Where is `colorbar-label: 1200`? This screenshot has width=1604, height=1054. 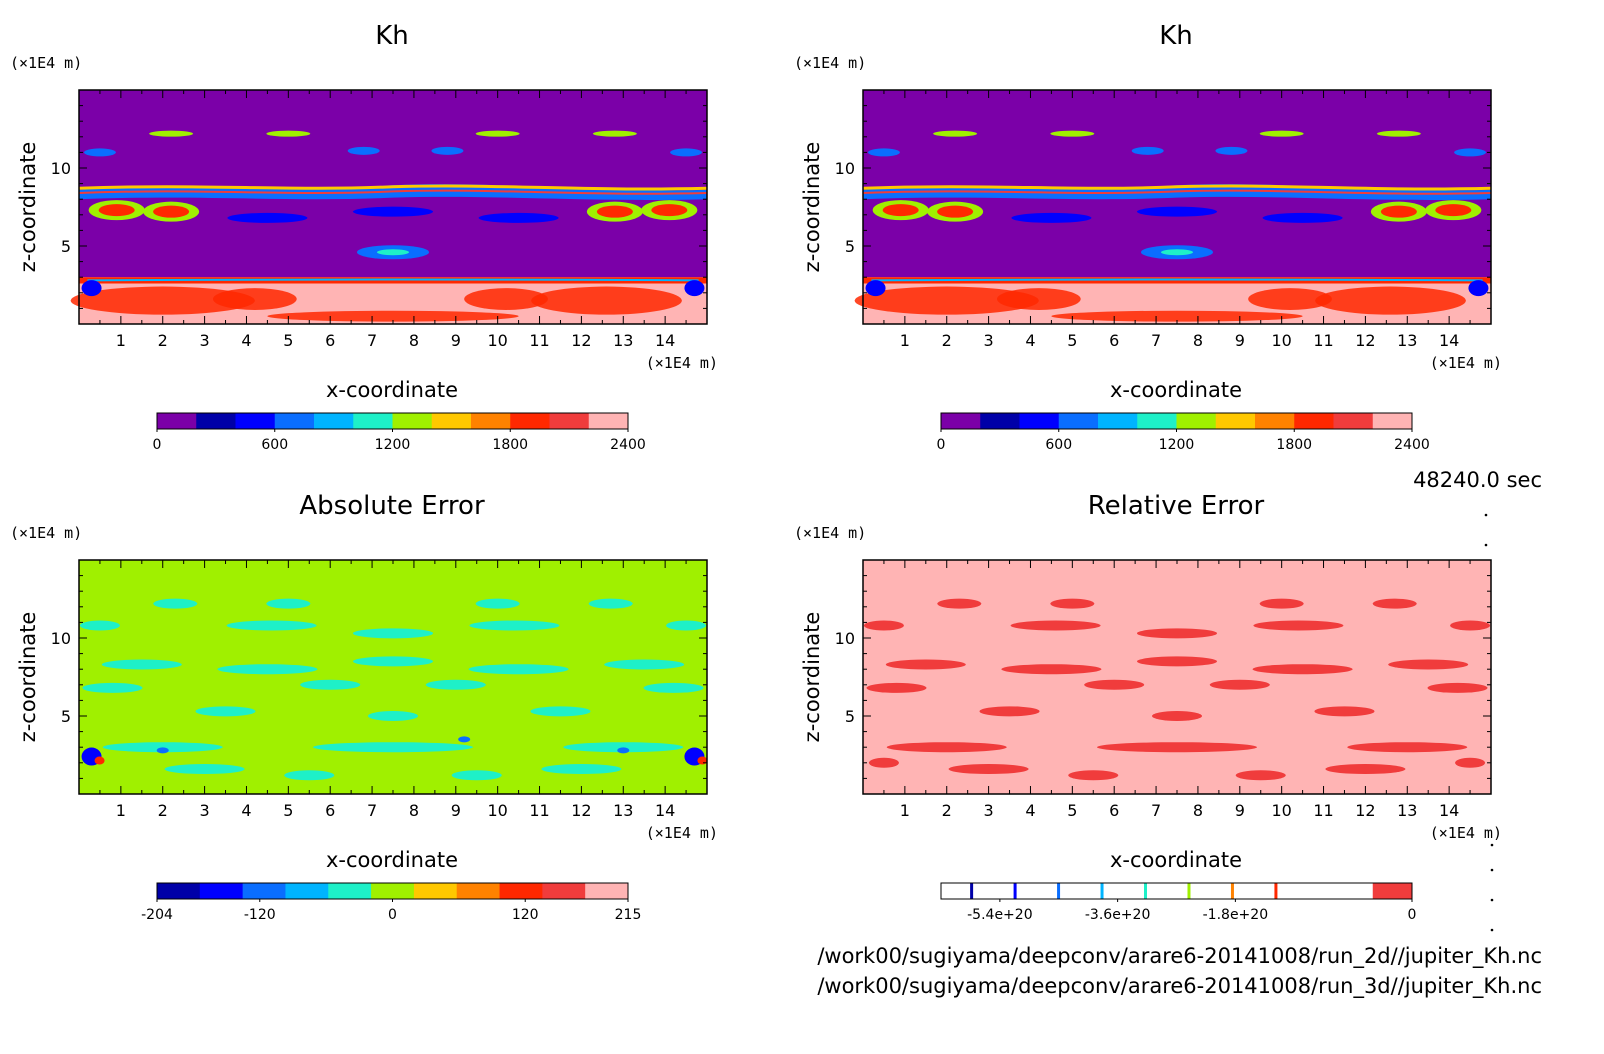
colorbar-label: 1200 is located at coordinates (393, 445).